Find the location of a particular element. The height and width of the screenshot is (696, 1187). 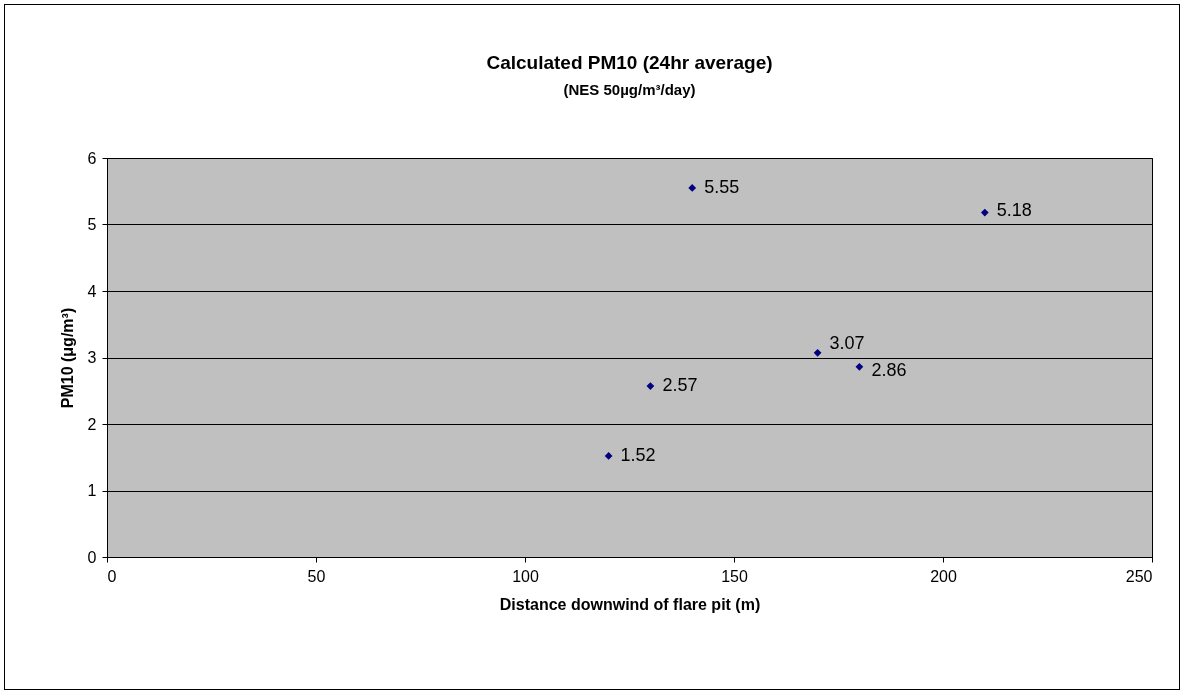

data-label: 3.07 is located at coordinates (847, 343).